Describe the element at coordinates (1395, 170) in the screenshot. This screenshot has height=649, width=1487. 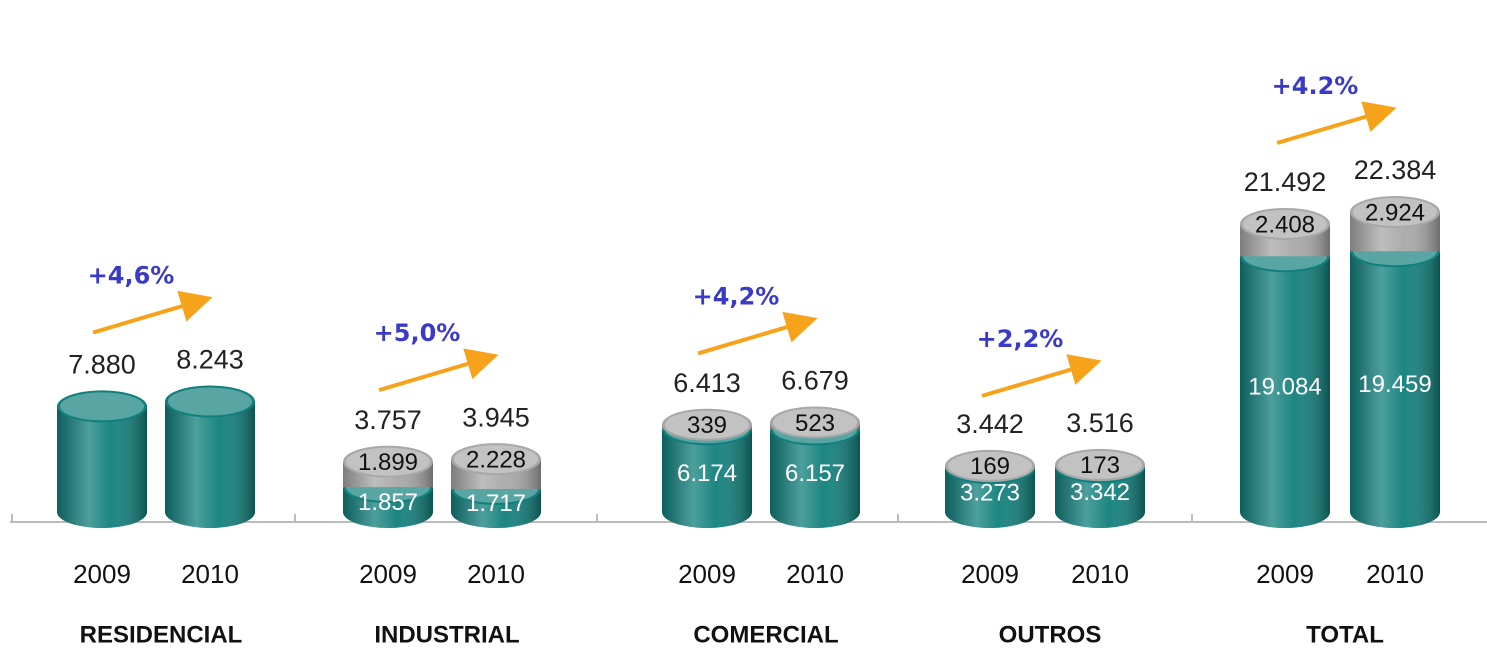
I see `total-label: 22.384` at that location.